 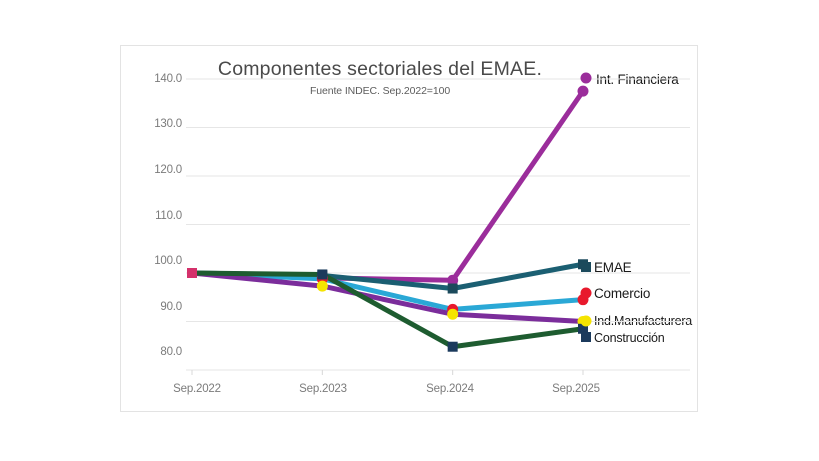 I want to click on x-tick-label-sep-2022: Sep.2022, so click(x=197, y=389).